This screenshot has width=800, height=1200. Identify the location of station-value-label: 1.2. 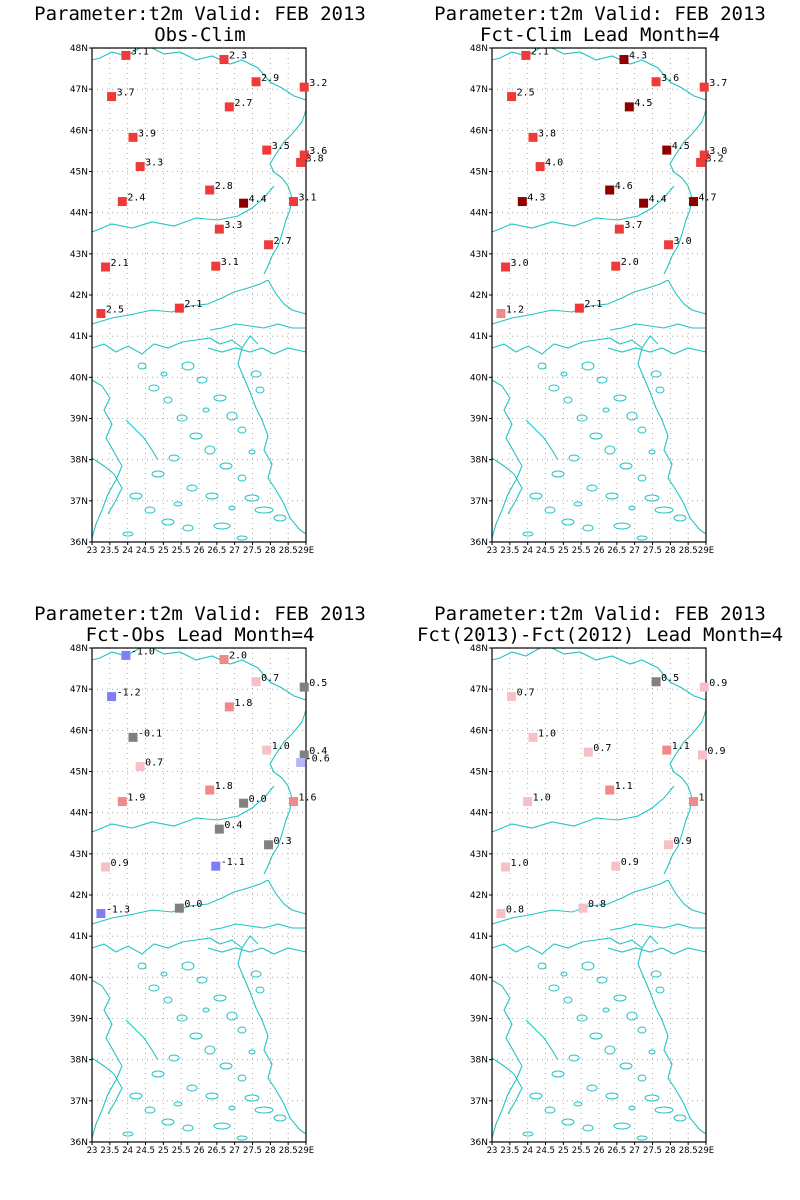
(515, 310).